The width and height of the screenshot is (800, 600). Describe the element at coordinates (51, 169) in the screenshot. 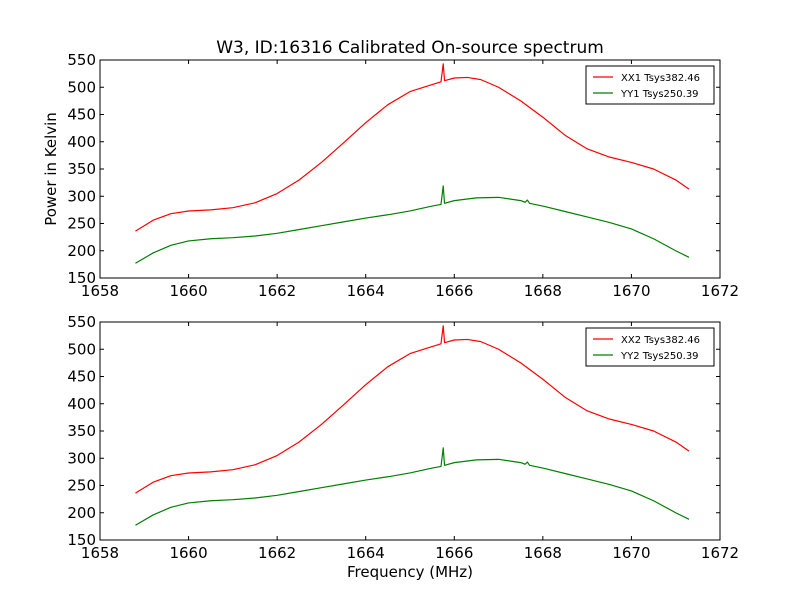

I see `y-axis-label: Power in Kelvin` at that location.